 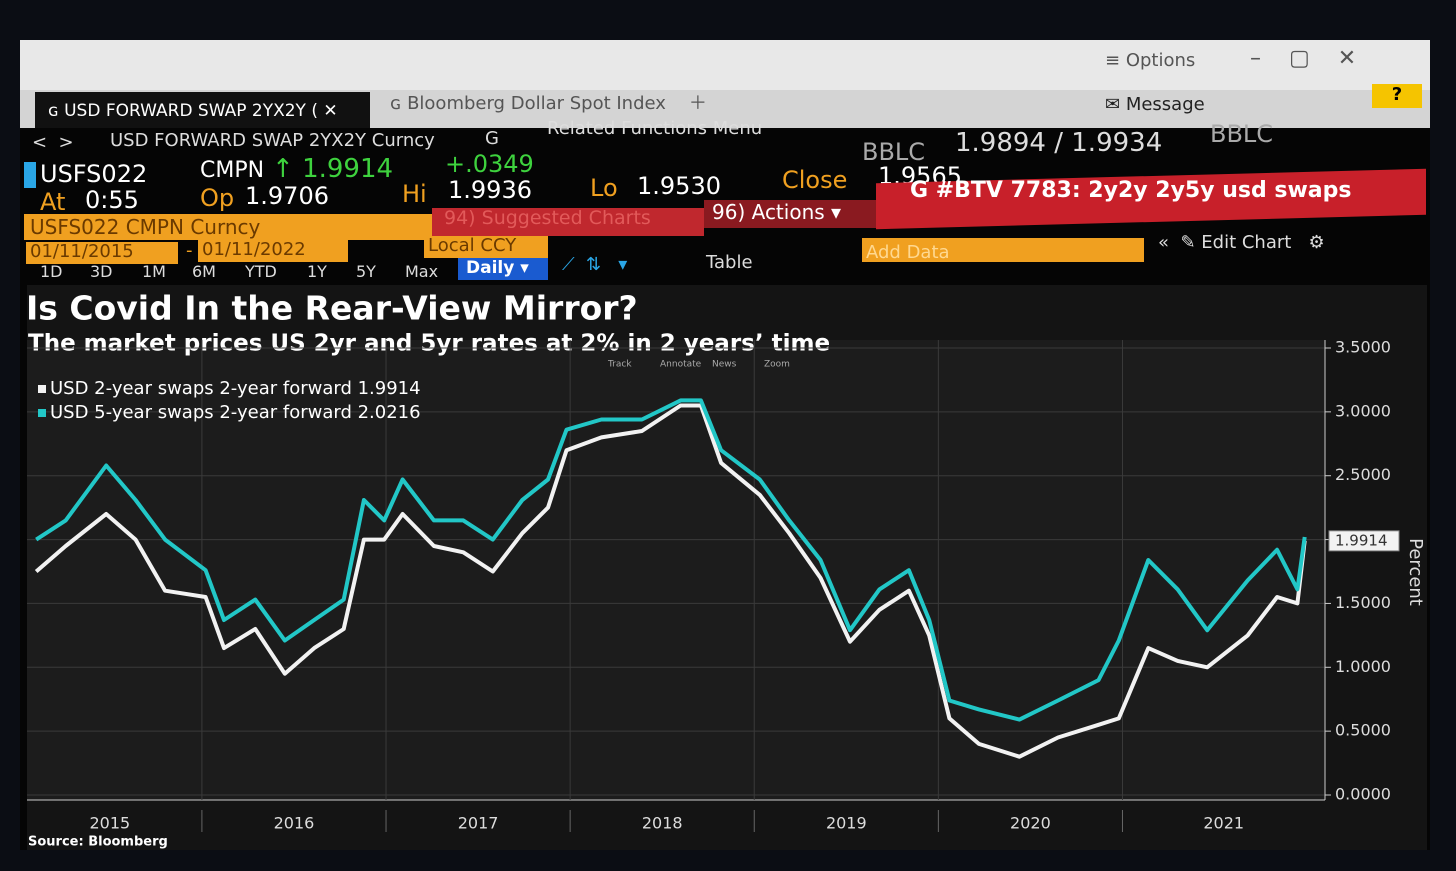 I want to click on period-button: YTD, so click(x=261, y=271).